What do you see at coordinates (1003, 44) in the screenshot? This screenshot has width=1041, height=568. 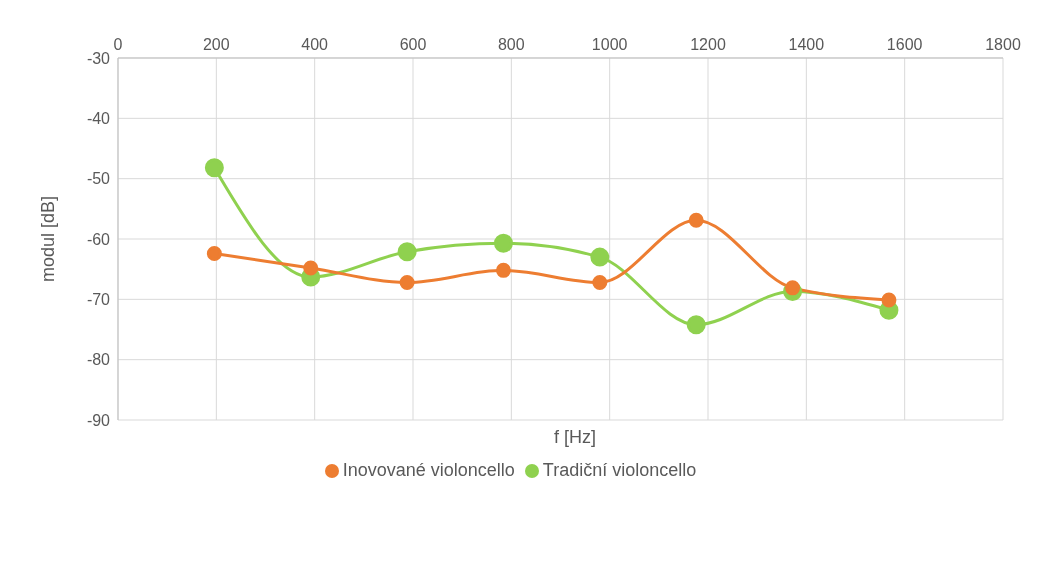 I see `x-tick-label: 1800` at bounding box center [1003, 44].